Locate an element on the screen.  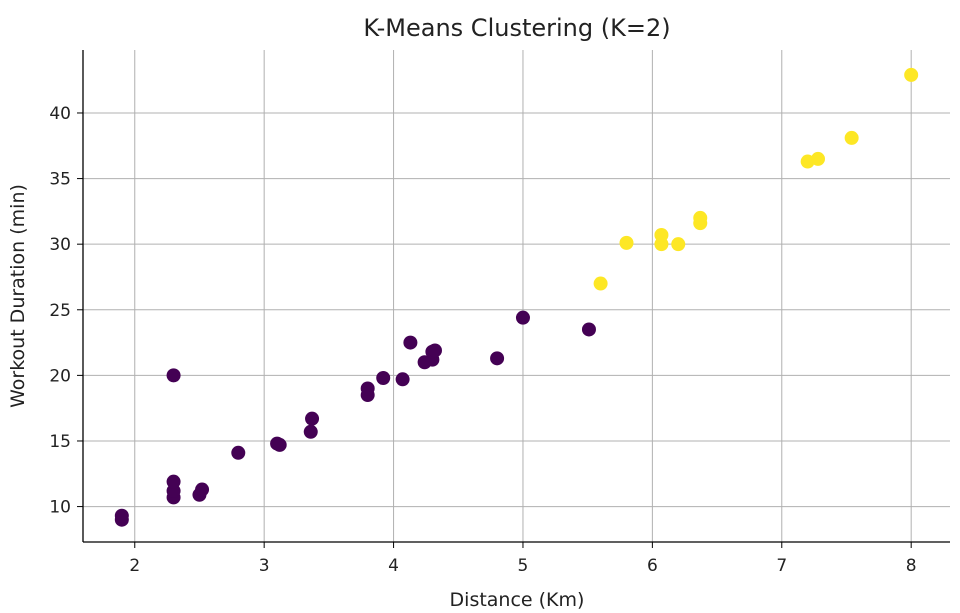
x-tick-label: 2 is located at coordinates (134, 566).